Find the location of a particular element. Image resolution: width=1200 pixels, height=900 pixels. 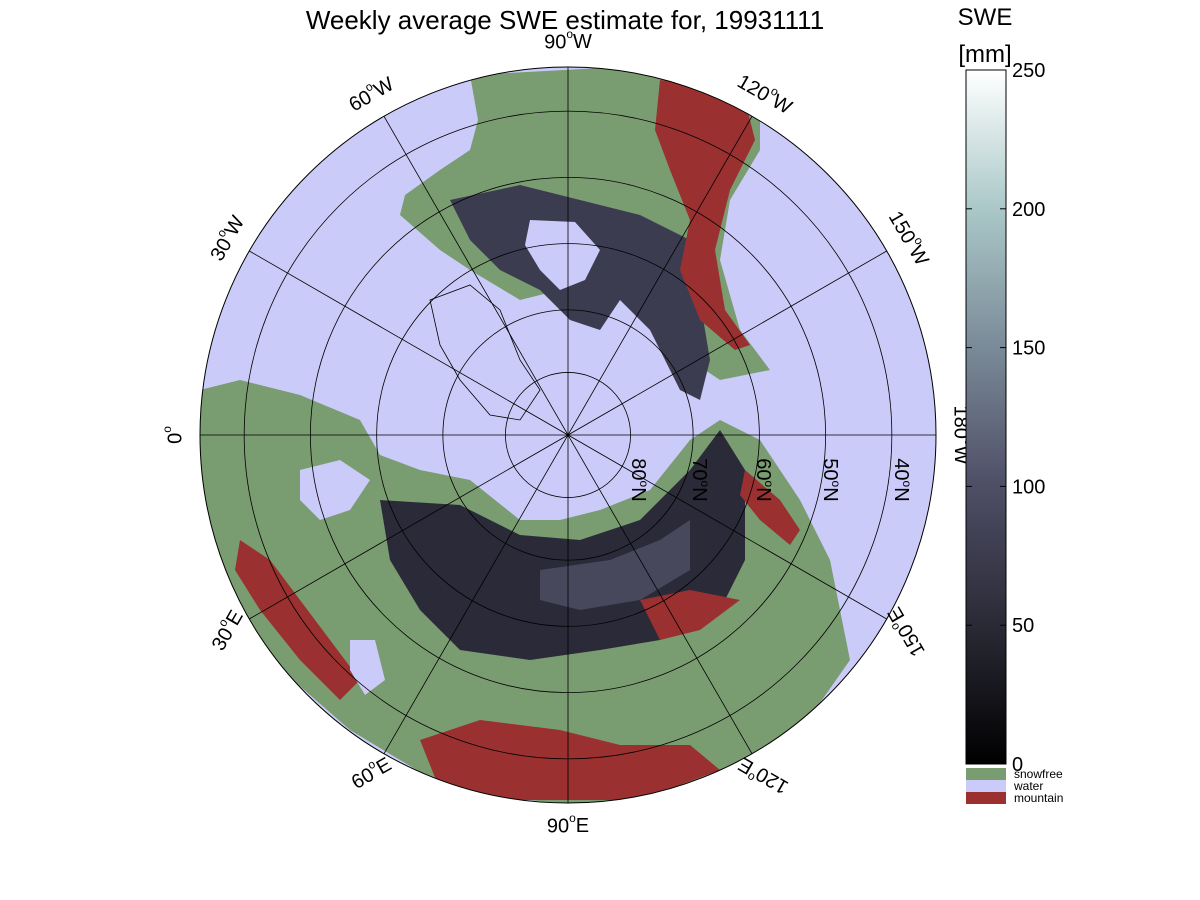

baltic-sea is located at coordinates (335, 490).